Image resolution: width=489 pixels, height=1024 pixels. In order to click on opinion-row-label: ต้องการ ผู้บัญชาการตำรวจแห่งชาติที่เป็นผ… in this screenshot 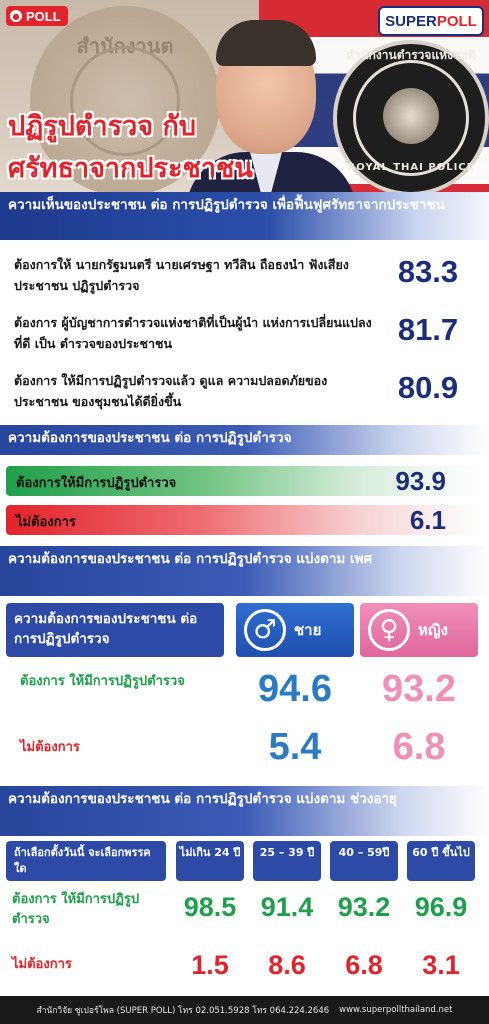, I will do `click(193, 333)`.